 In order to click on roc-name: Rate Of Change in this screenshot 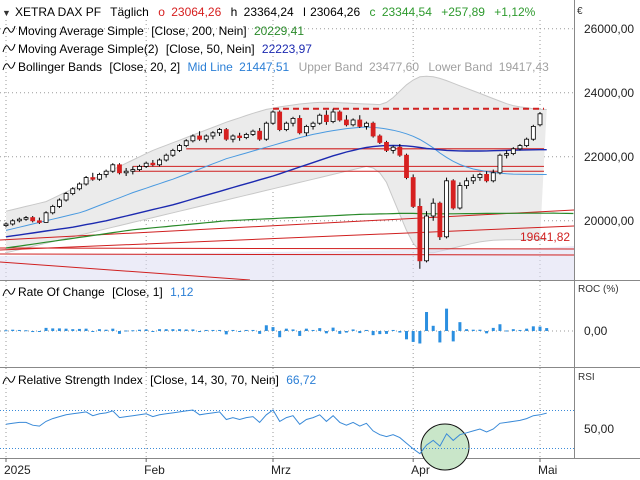, I will do `click(61, 292)`.